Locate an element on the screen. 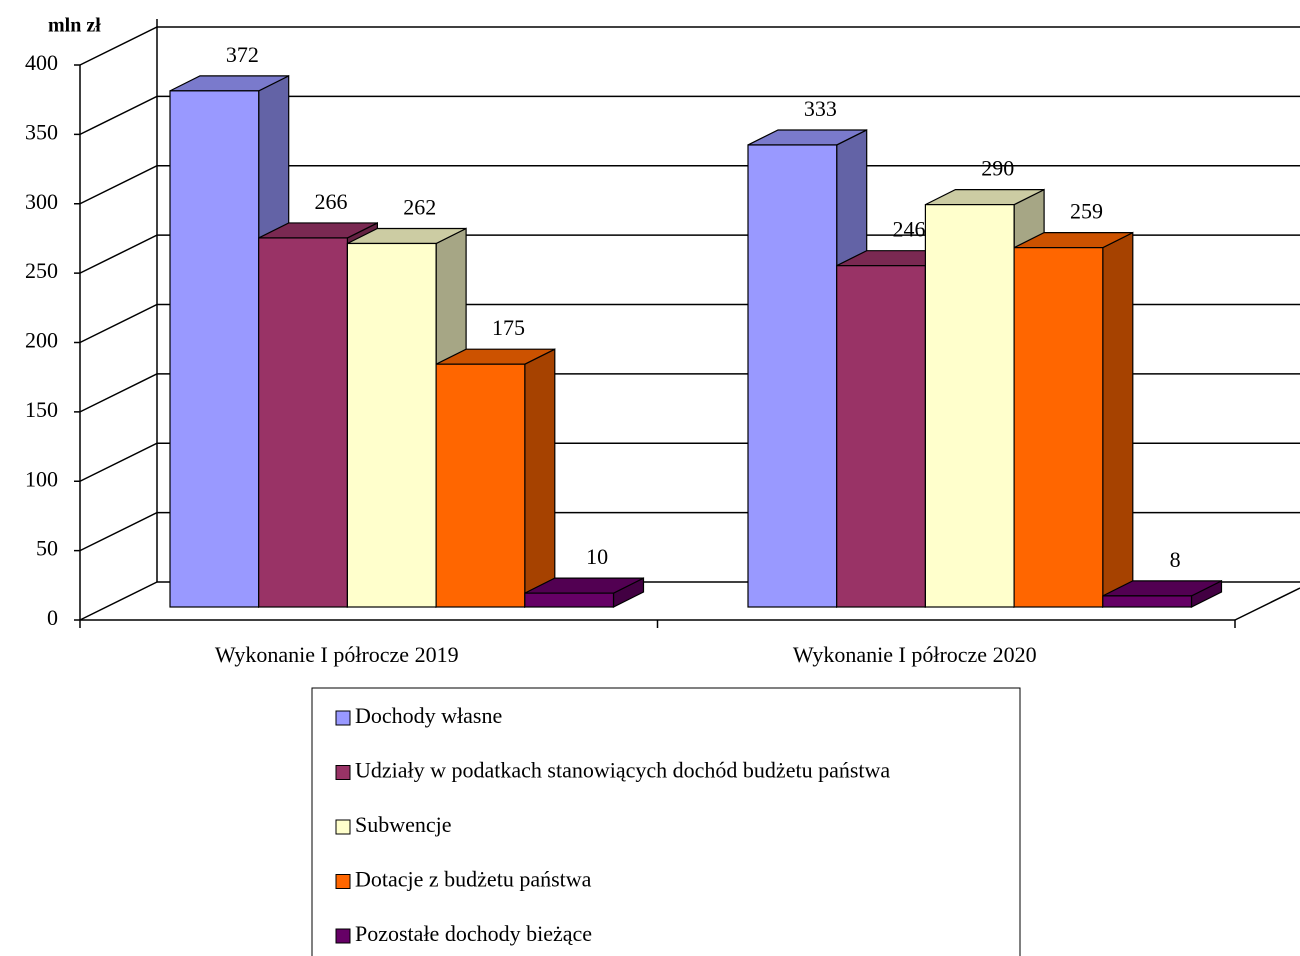 Image resolution: width=1300 pixels, height=956 pixels. value-label: 246 is located at coordinates (909, 229).